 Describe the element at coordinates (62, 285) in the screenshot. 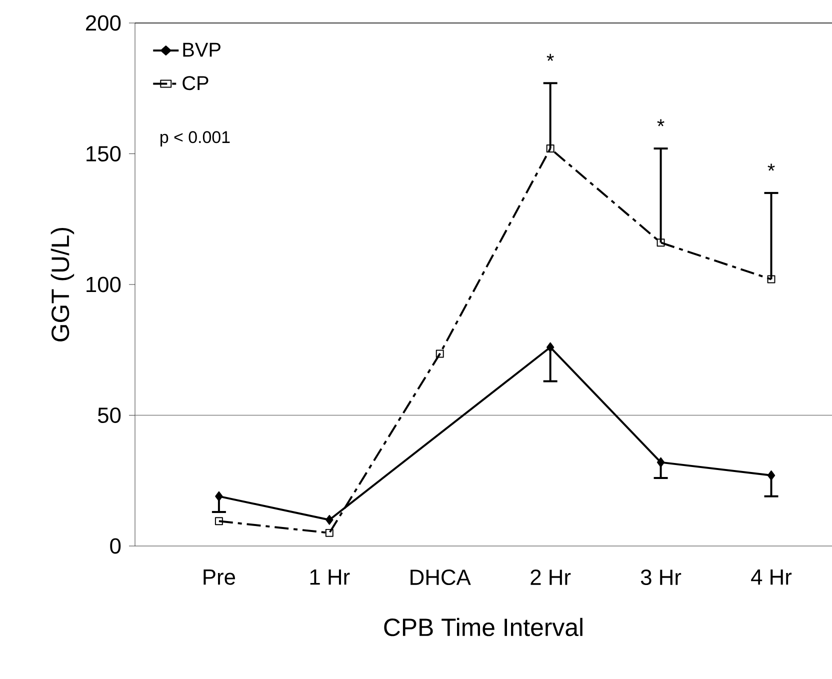

I see `y-axis-title: GGT (U/L)` at that location.